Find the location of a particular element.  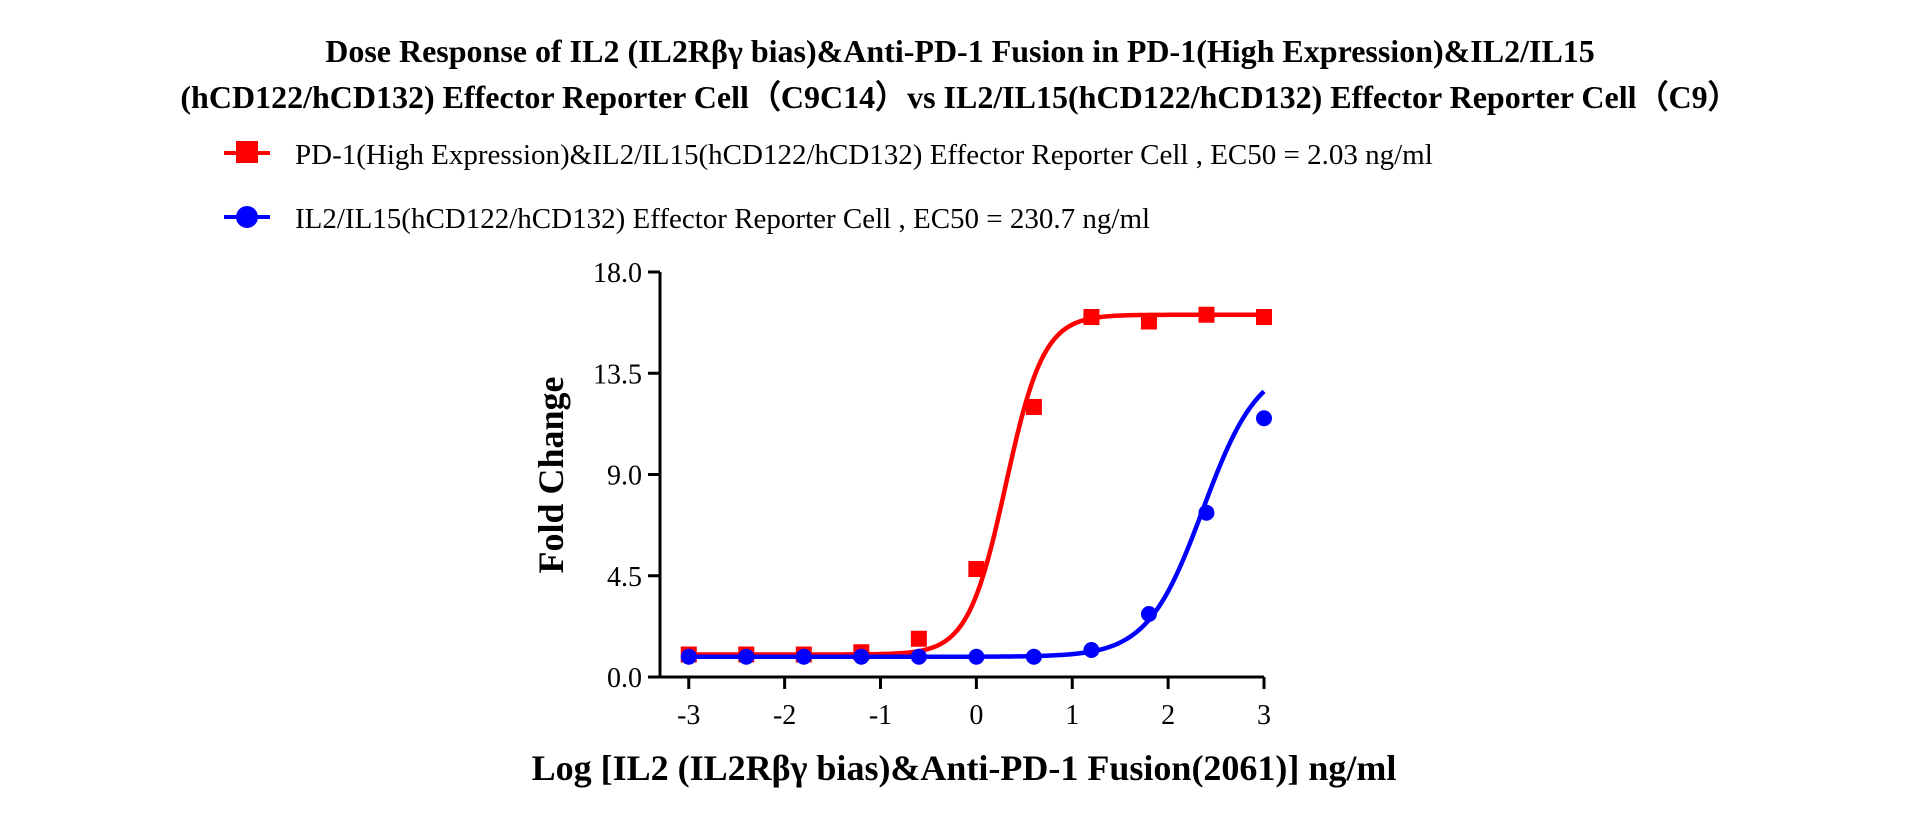

y-tick-label: 9.0 is located at coordinates (624, 476).